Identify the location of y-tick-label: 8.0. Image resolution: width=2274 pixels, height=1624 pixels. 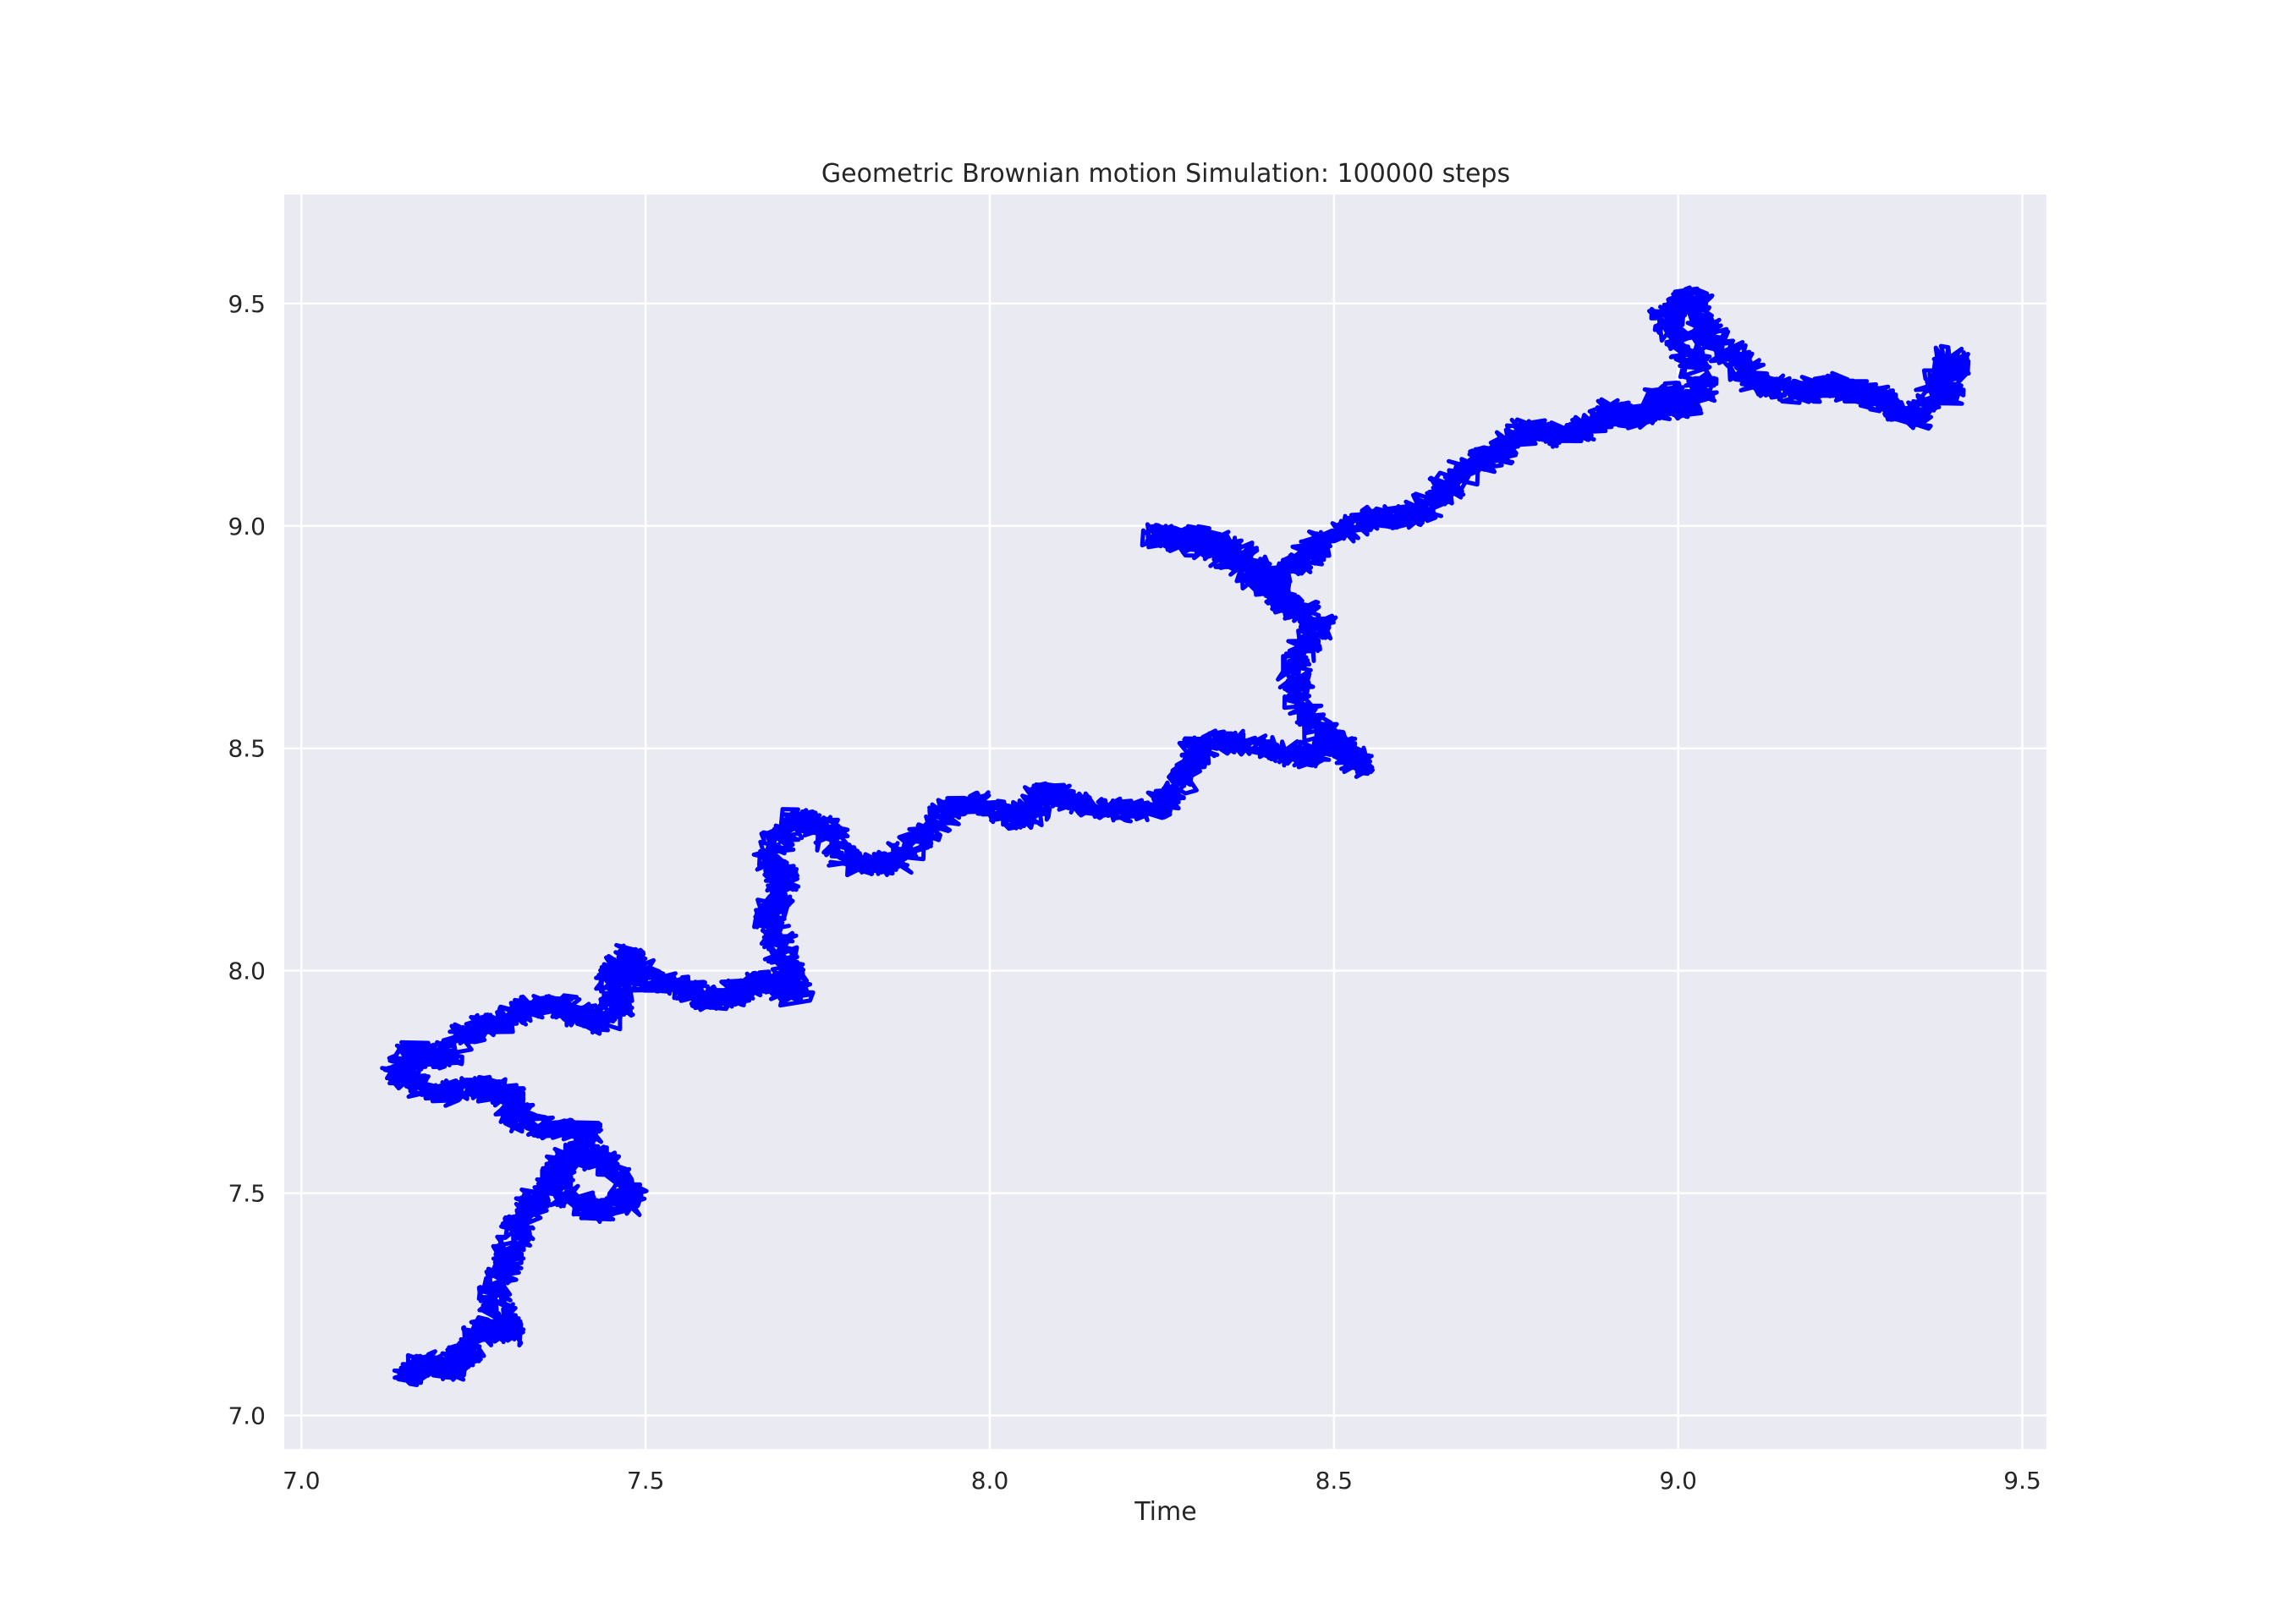
(247, 971).